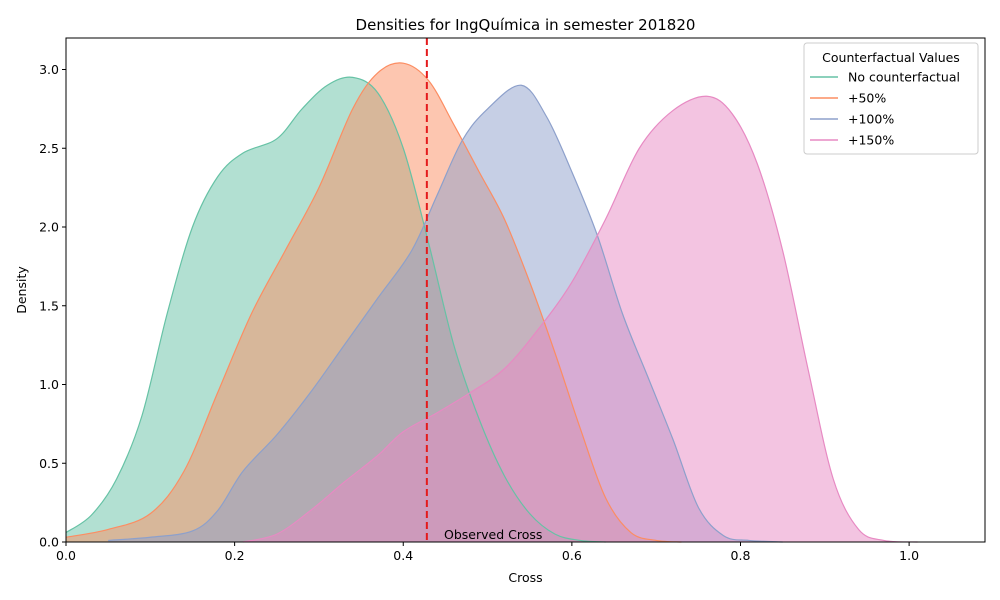 Image resolution: width=1000 pixels, height=600 pixels. I want to click on y-tick-label-0: 0.0, so click(49, 542).